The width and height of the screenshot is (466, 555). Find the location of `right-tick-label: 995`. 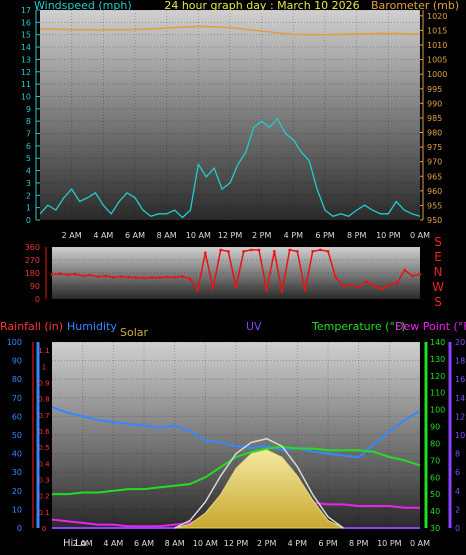

right-tick-label: 995 is located at coordinates (434, 89).